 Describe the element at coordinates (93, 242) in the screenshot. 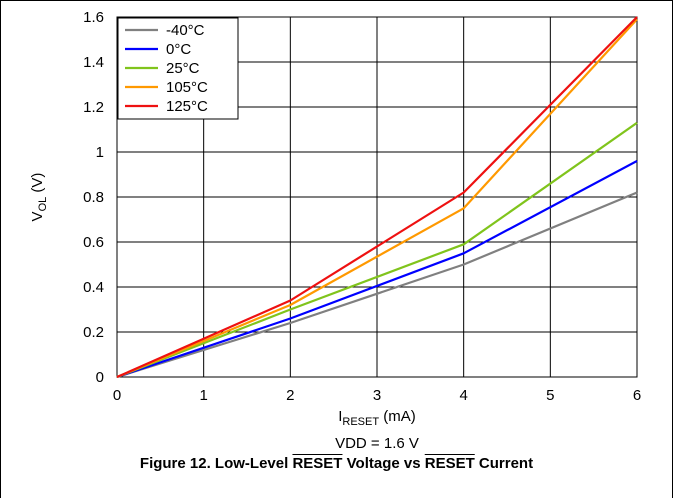

I see `y-tick-label: 0.6` at that location.